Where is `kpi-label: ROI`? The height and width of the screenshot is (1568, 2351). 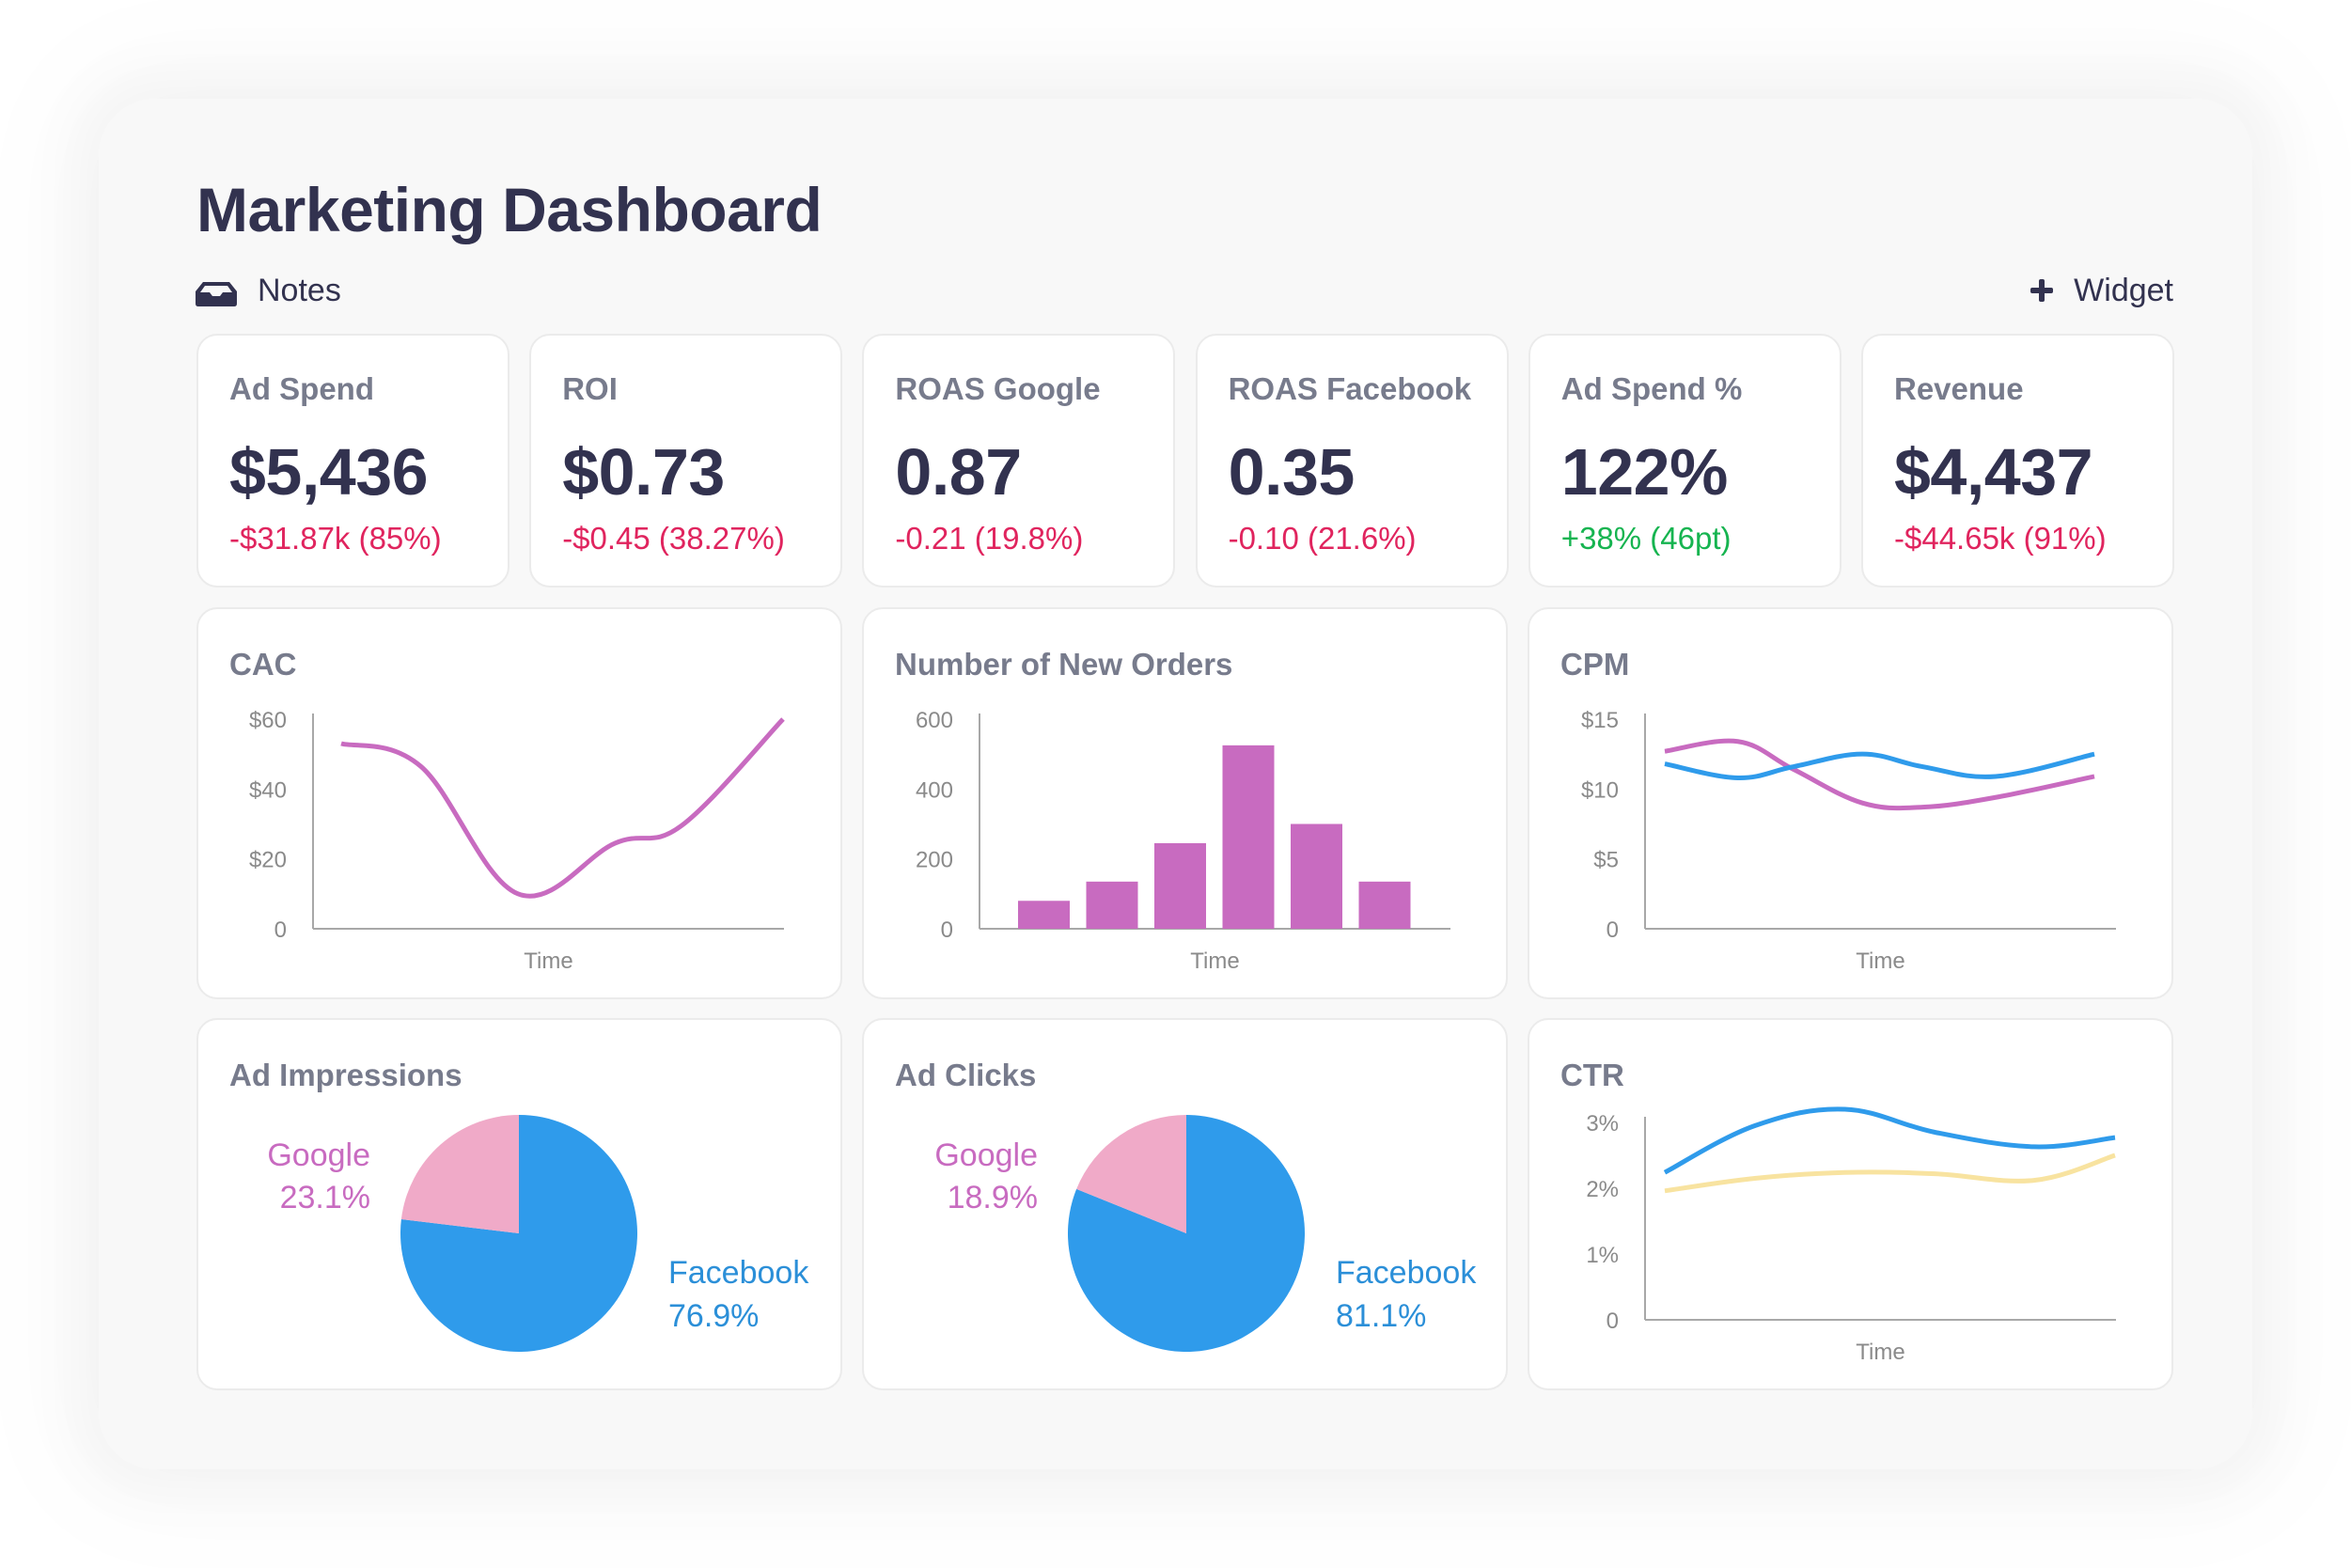 kpi-label: ROI is located at coordinates (590, 388).